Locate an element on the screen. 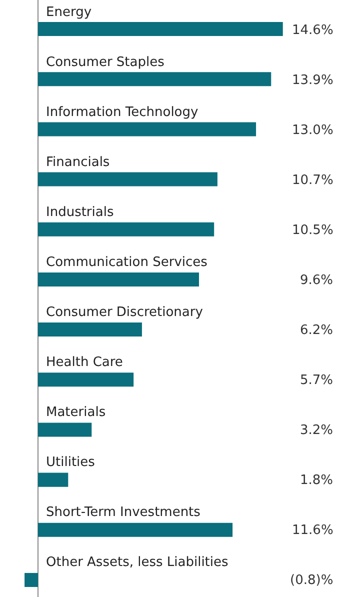 Image resolution: width=360 pixels, height=597 pixels. y-tick-label: Materials is located at coordinates (76, 412).